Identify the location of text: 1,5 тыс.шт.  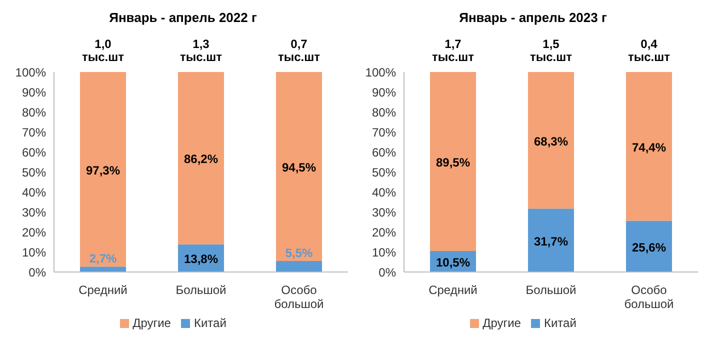
(551, 50).